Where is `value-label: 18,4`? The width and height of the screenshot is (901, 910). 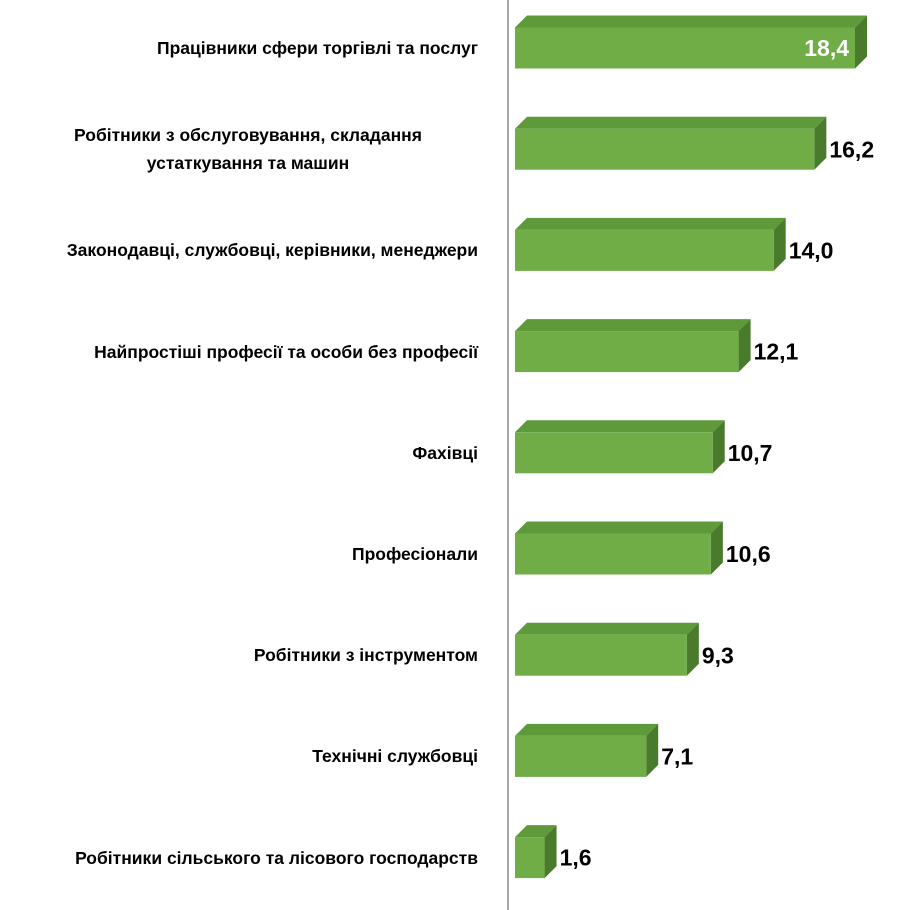
value-label: 18,4 is located at coordinates (826, 48).